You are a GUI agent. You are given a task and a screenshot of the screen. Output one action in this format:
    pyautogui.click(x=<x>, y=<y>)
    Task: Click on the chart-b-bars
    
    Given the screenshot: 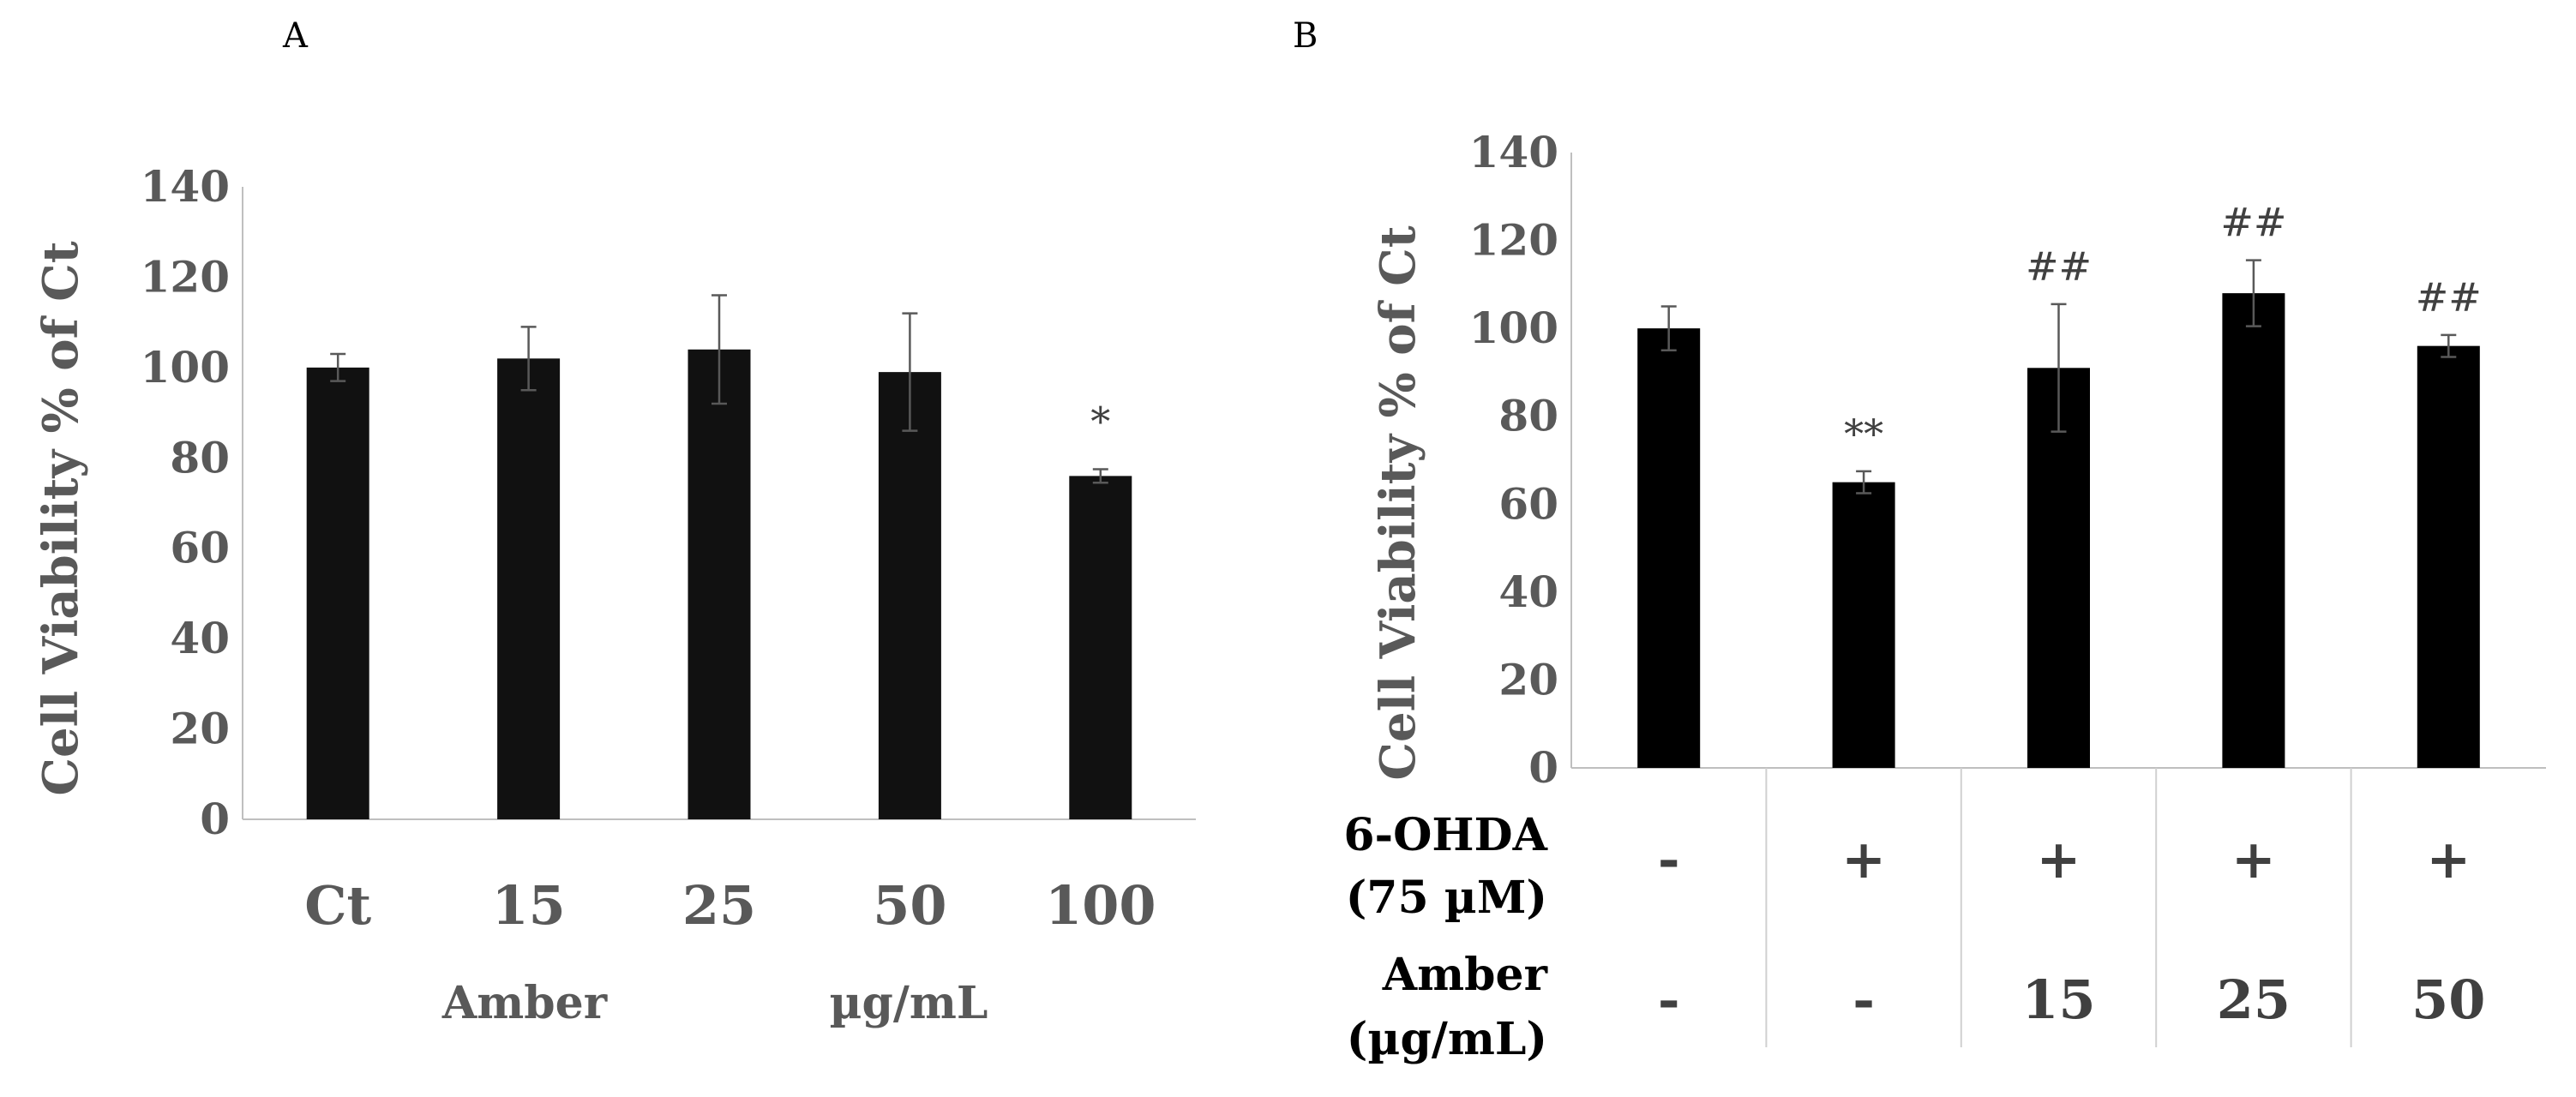 What is the action you would take?
    pyautogui.click(x=2058, y=531)
    